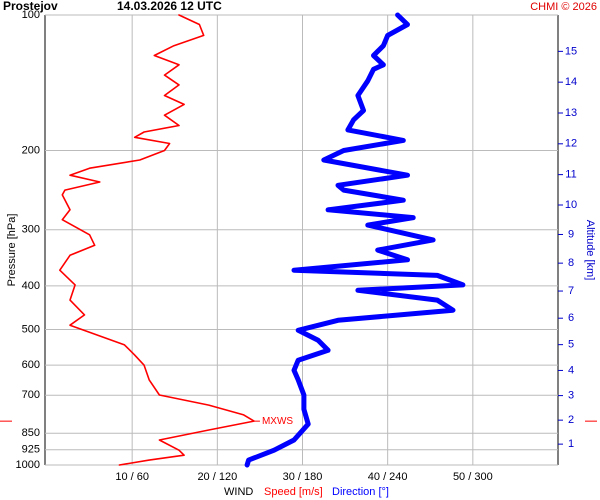  Describe the element at coordinates (570, 175) in the screenshot. I see `y2-tick-label: 11` at that location.